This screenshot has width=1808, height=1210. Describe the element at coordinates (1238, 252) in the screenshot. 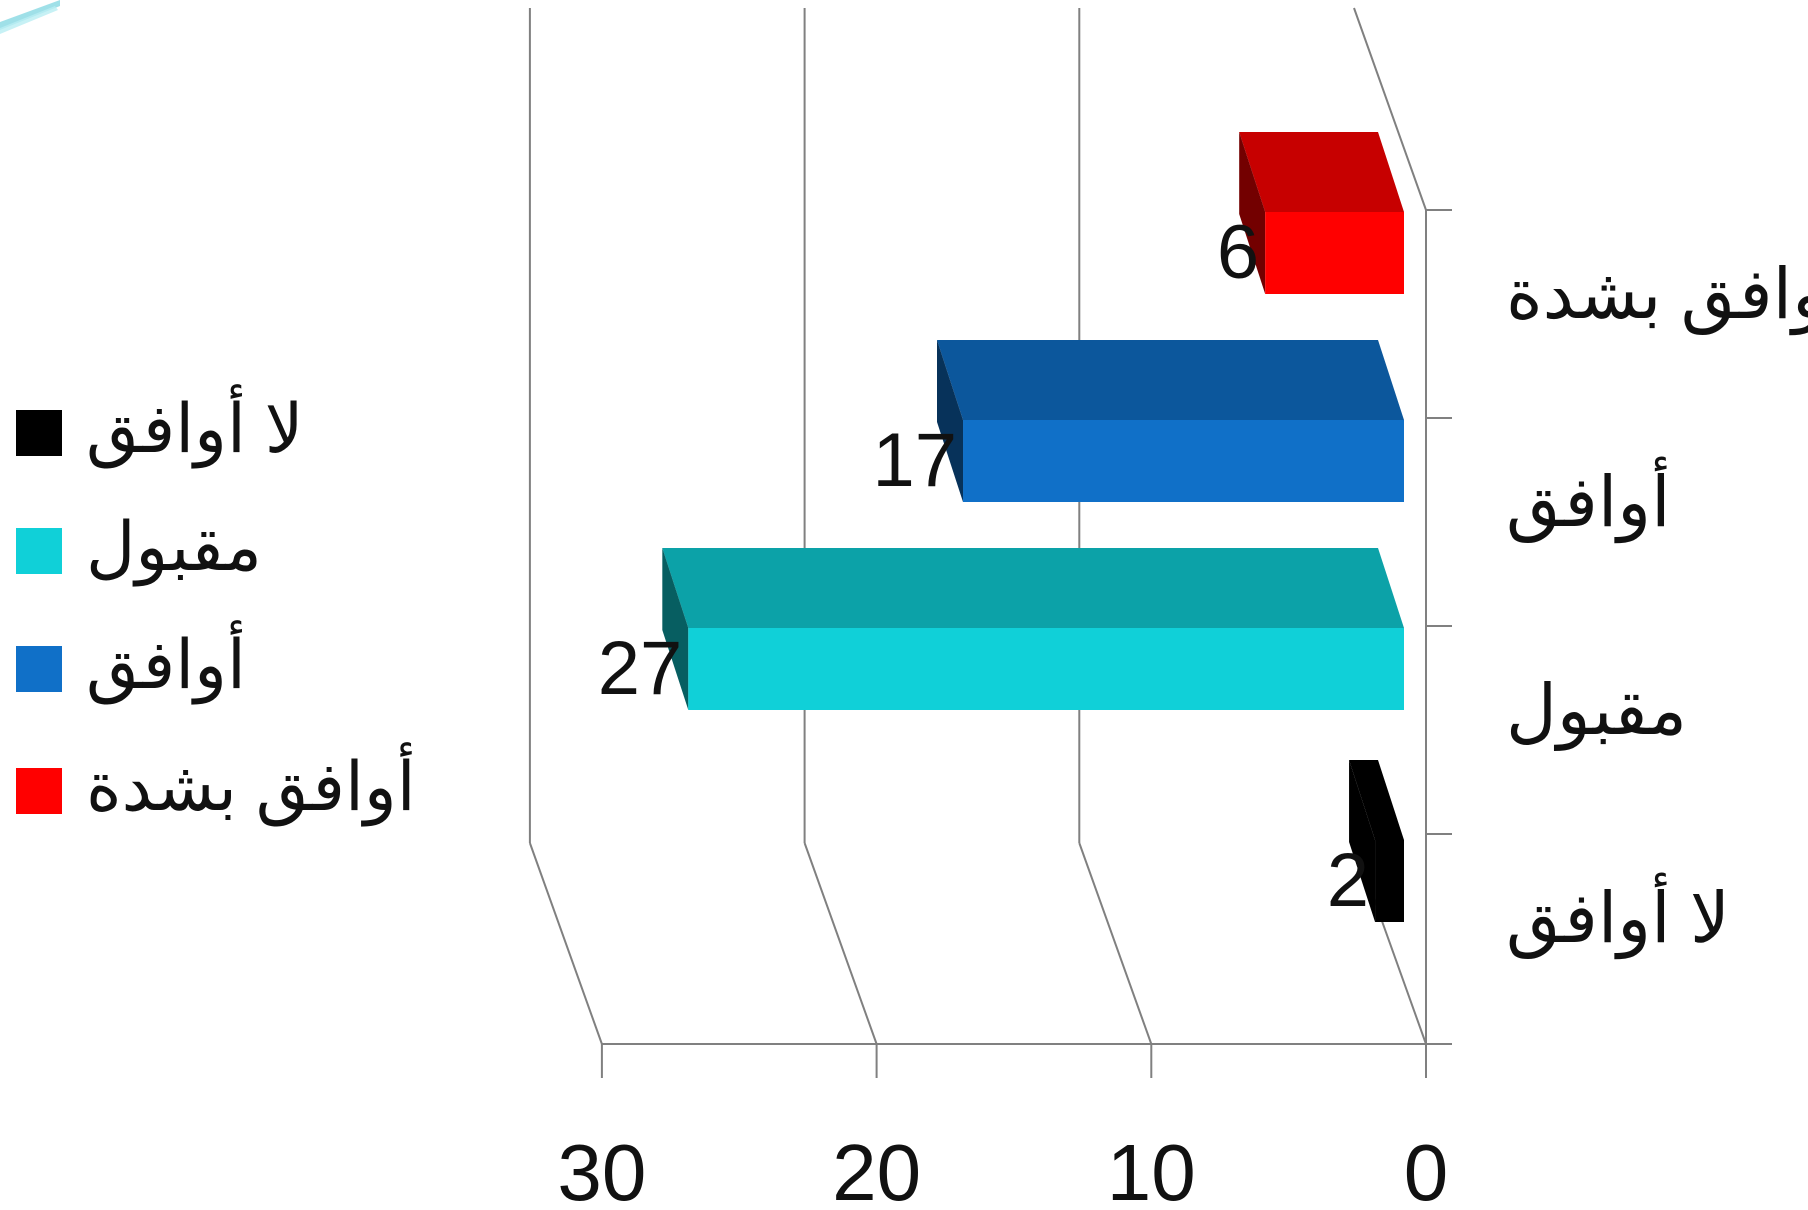

I see `data-label-item-0: 6` at that location.